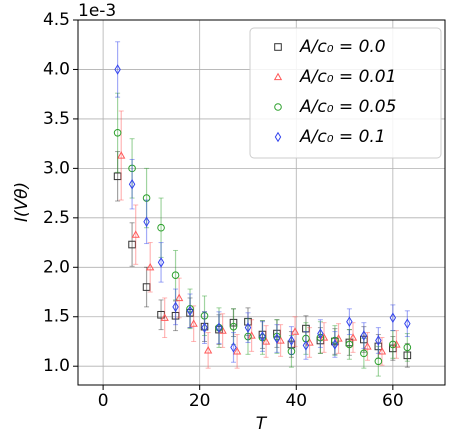 This screenshot has width=474, height=438. Describe the element at coordinates (342, 47) in the screenshot. I see `legend-label: A/c₀ = 0.0` at that location.